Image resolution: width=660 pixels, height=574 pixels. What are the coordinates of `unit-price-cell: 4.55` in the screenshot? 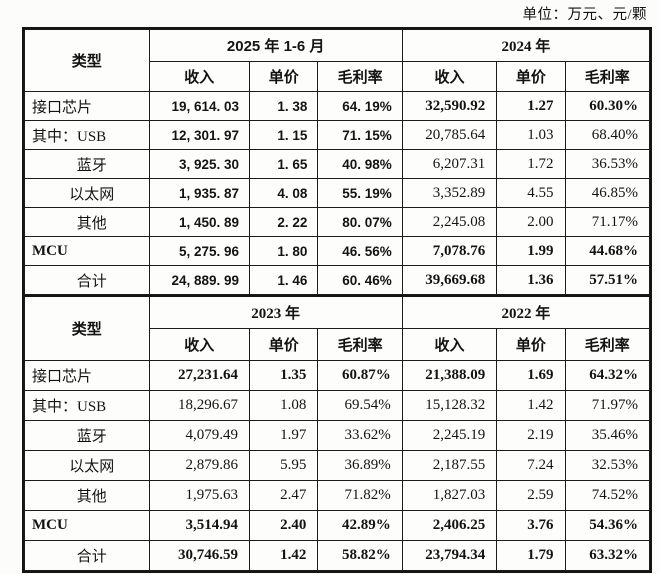 It's located at (531, 193).